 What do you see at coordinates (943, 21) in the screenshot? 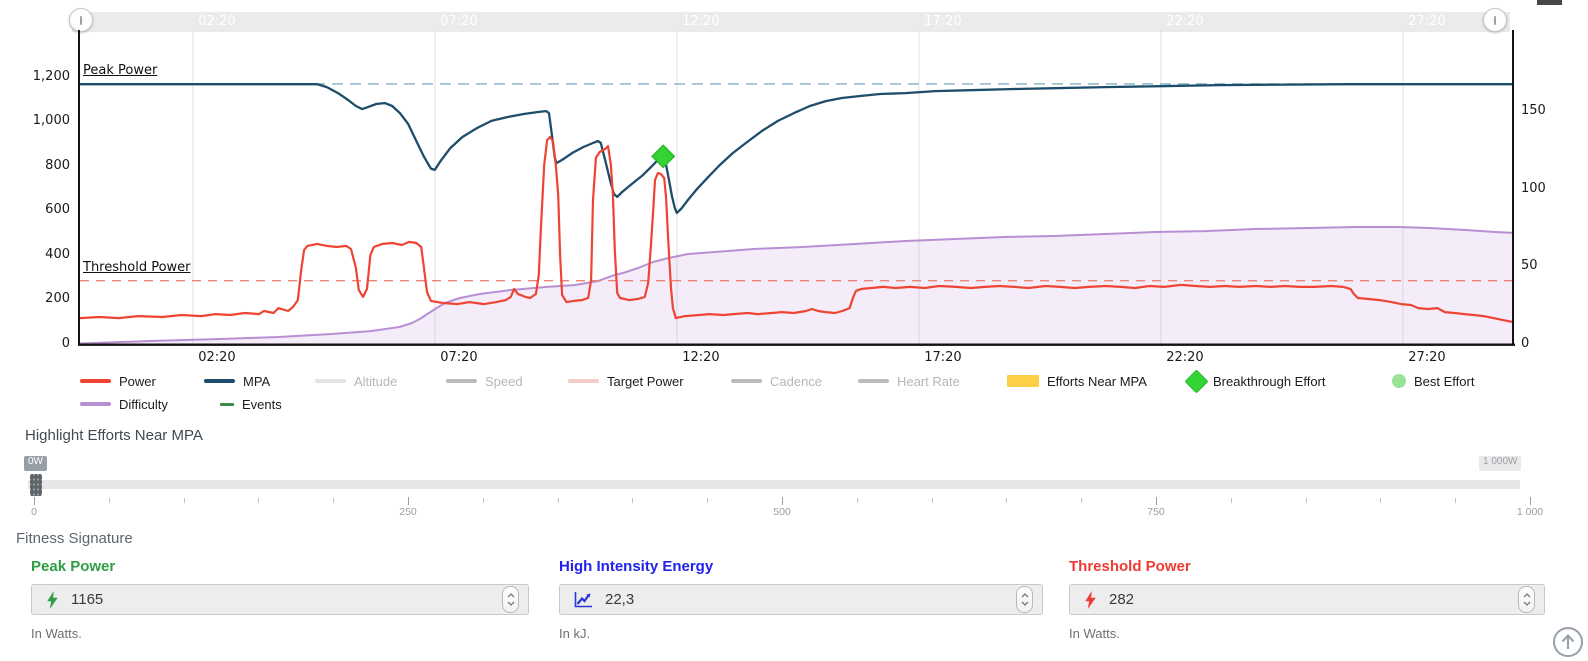
I see `scrollbar-time-label: 17:20` at bounding box center [943, 21].